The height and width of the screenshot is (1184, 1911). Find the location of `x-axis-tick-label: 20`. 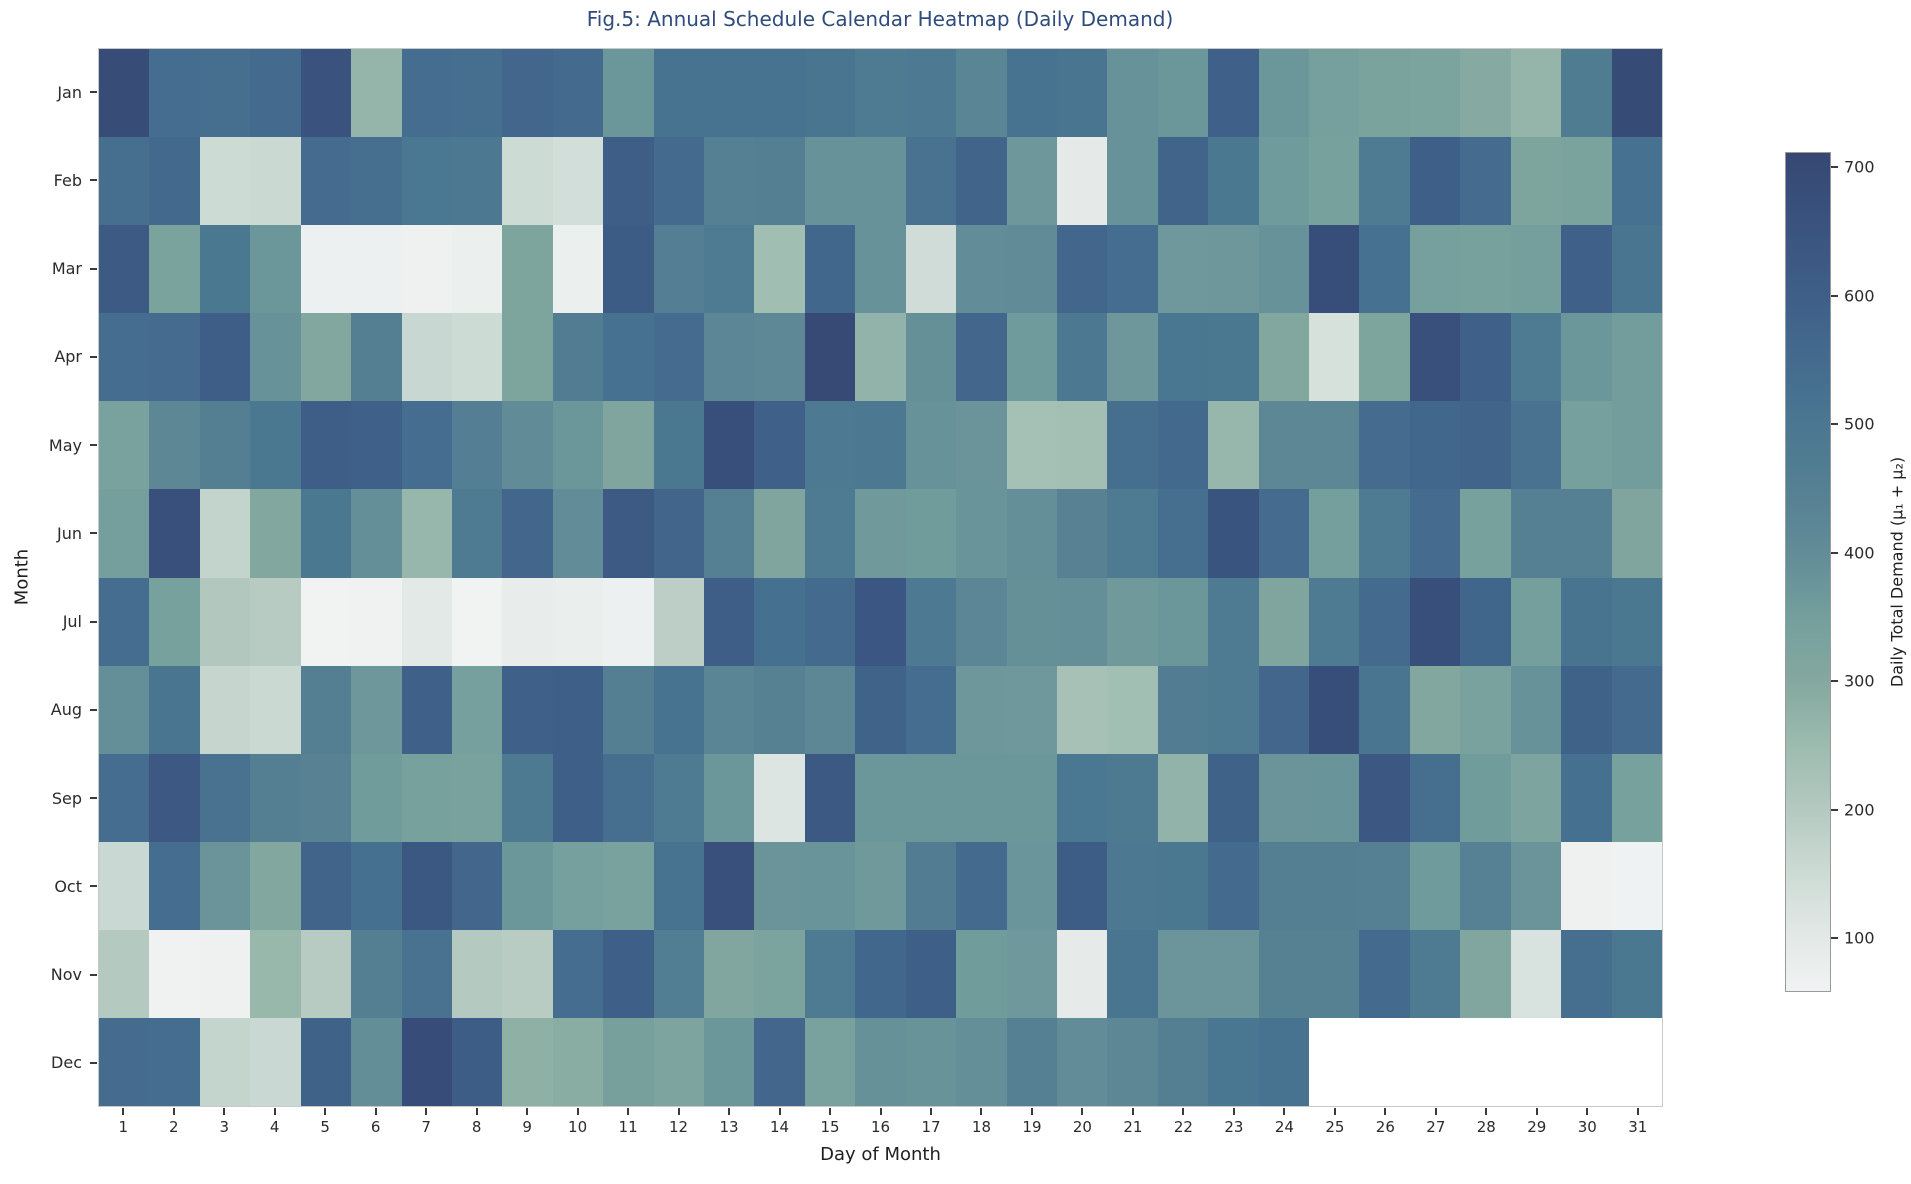

x-axis-tick-label: 20 is located at coordinates (1082, 1127).